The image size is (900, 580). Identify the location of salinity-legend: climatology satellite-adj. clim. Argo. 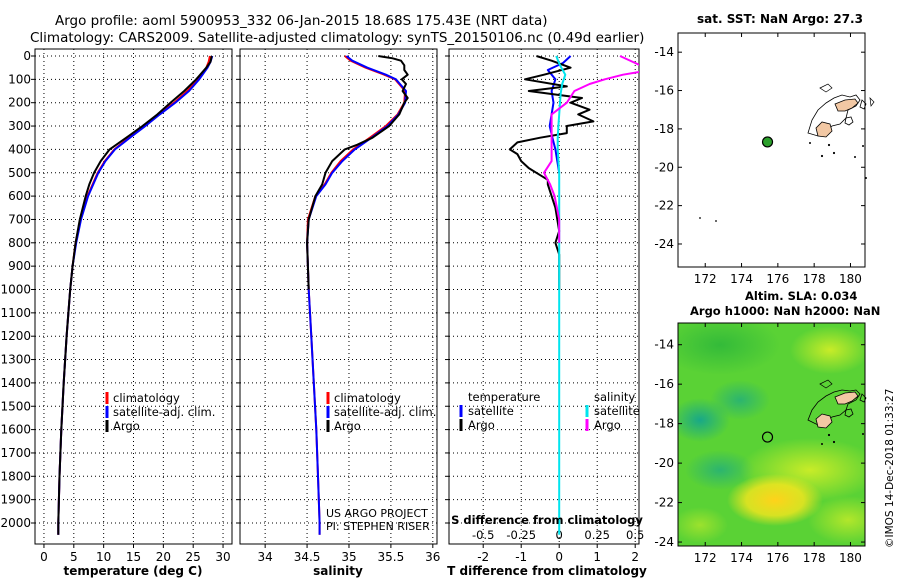
(381, 412).